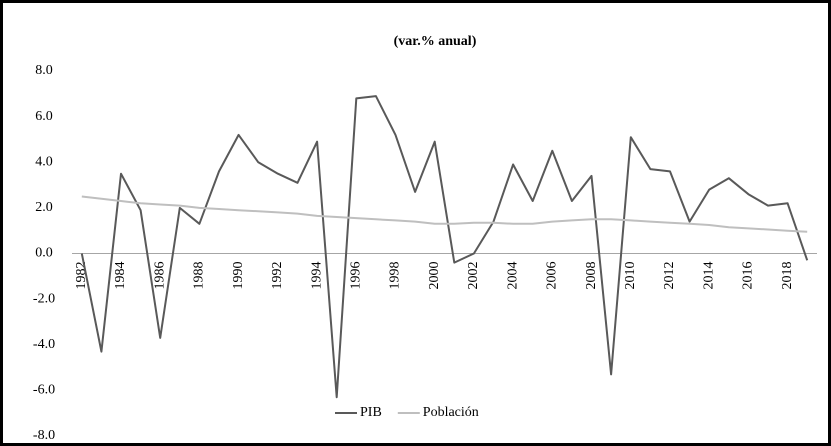 The width and height of the screenshot is (831, 446). What do you see at coordinates (277, 276) in the screenshot?
I see `x-tick-label: 1992` at bounding box center [277, 276].